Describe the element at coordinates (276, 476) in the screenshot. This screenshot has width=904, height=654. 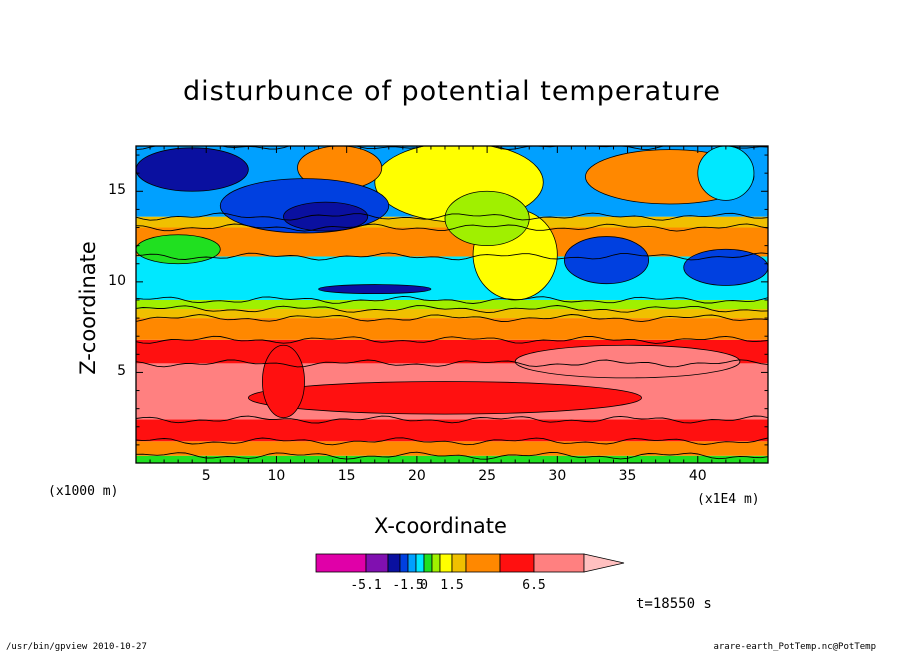
I see `x-tick-label: 10` at that location.